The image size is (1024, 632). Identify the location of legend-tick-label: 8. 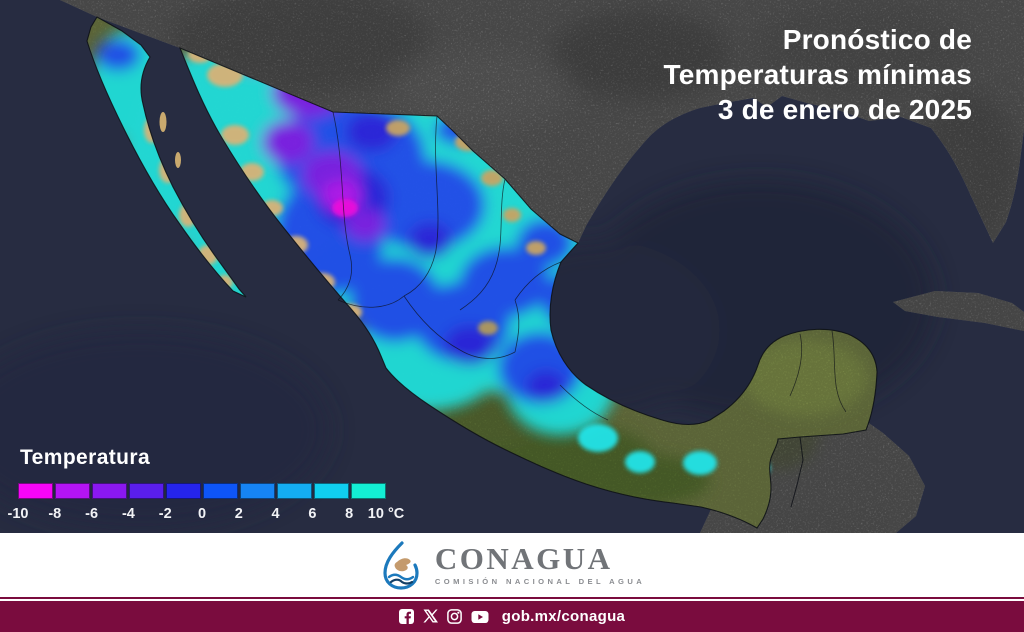
(349, 514).